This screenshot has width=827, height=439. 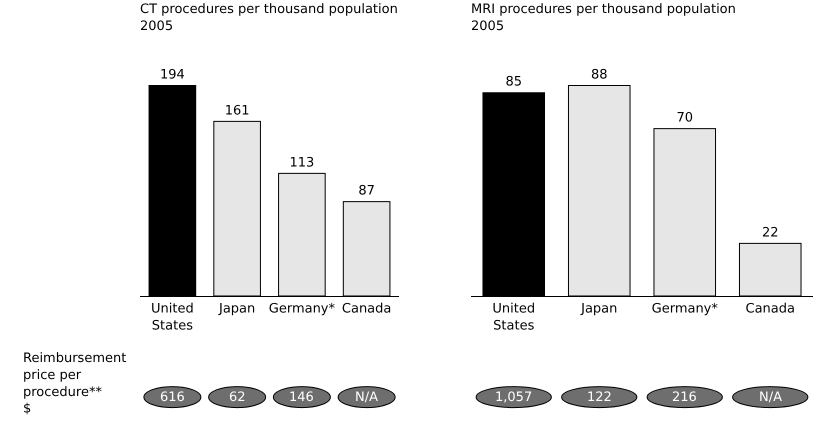 What do you see at coordinates (301, 397) in the screenshot?
I see `text: 146` at bounding box center [301, 397].